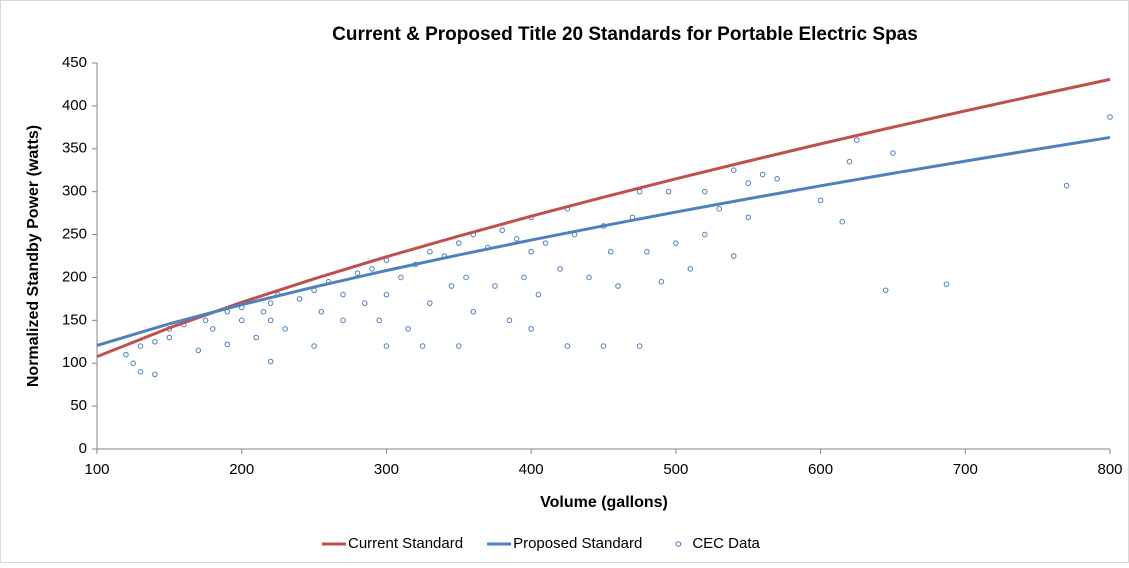  What do you see at coordinates (531, 469) in the screenshot?
I see `x-tick-label: 400` at bounding box center [531, 469].